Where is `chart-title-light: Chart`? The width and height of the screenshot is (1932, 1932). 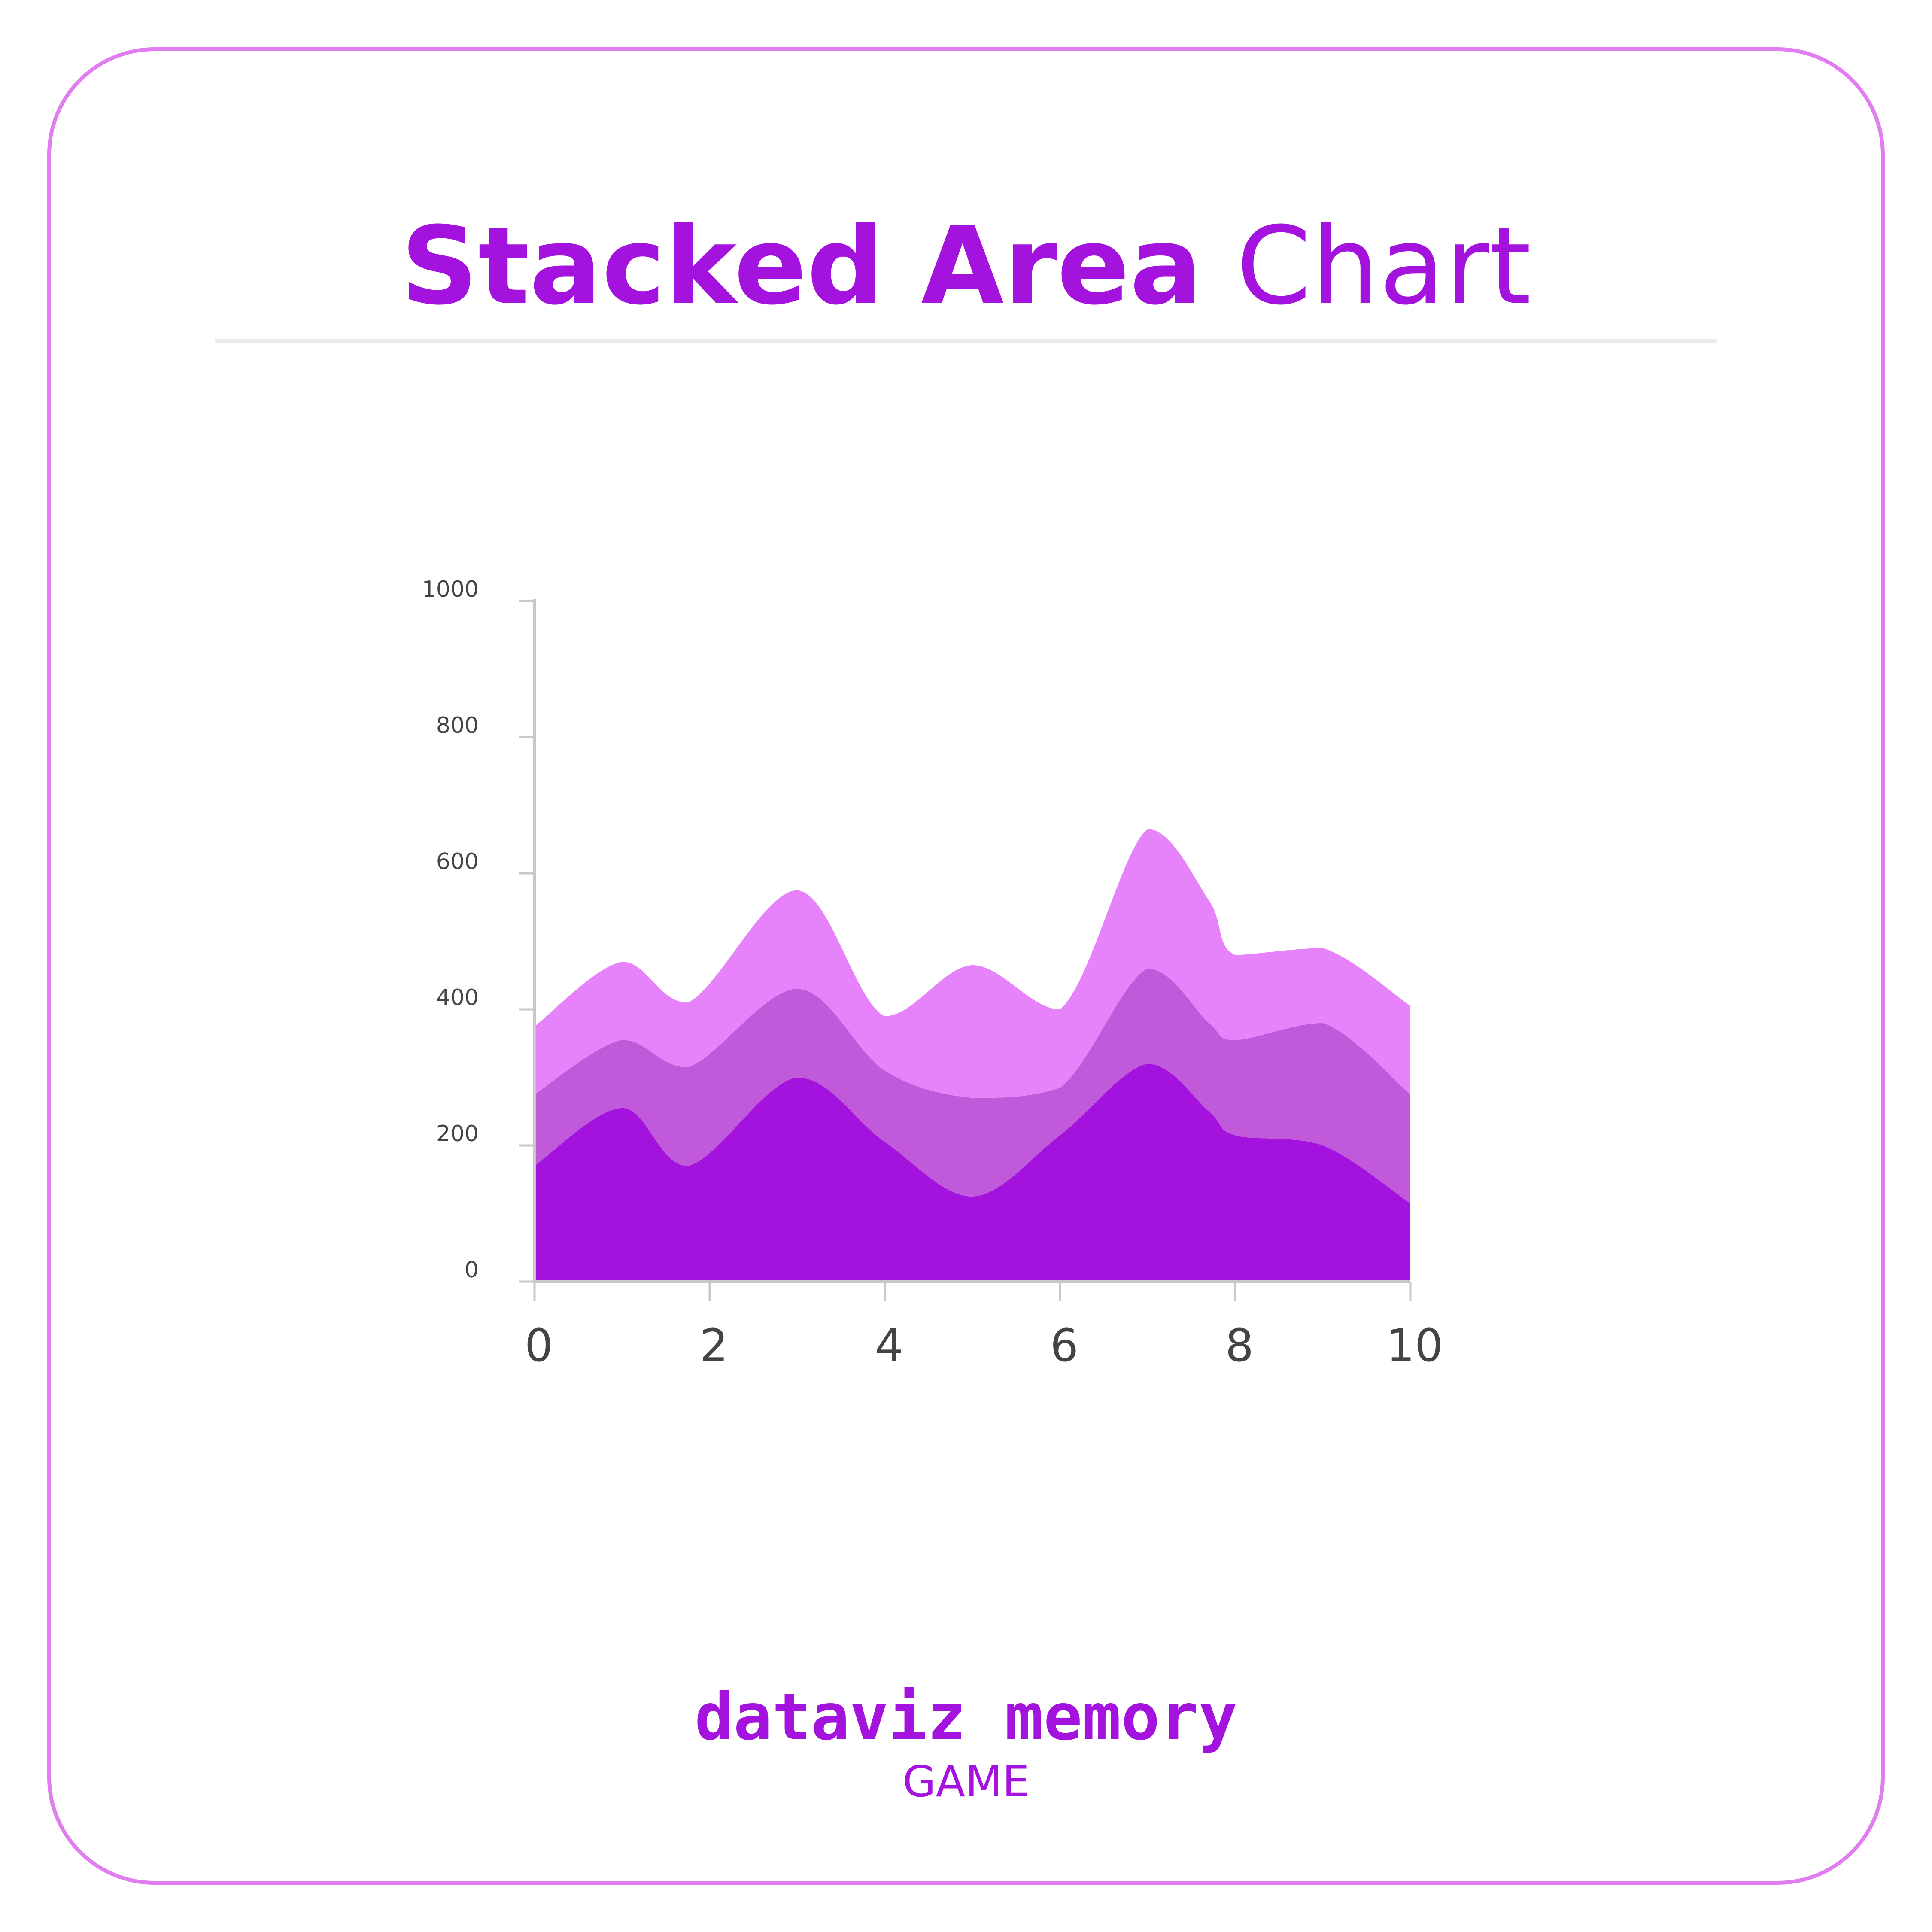
chart-title-light: Chart is located at coordinates (1383, 266).